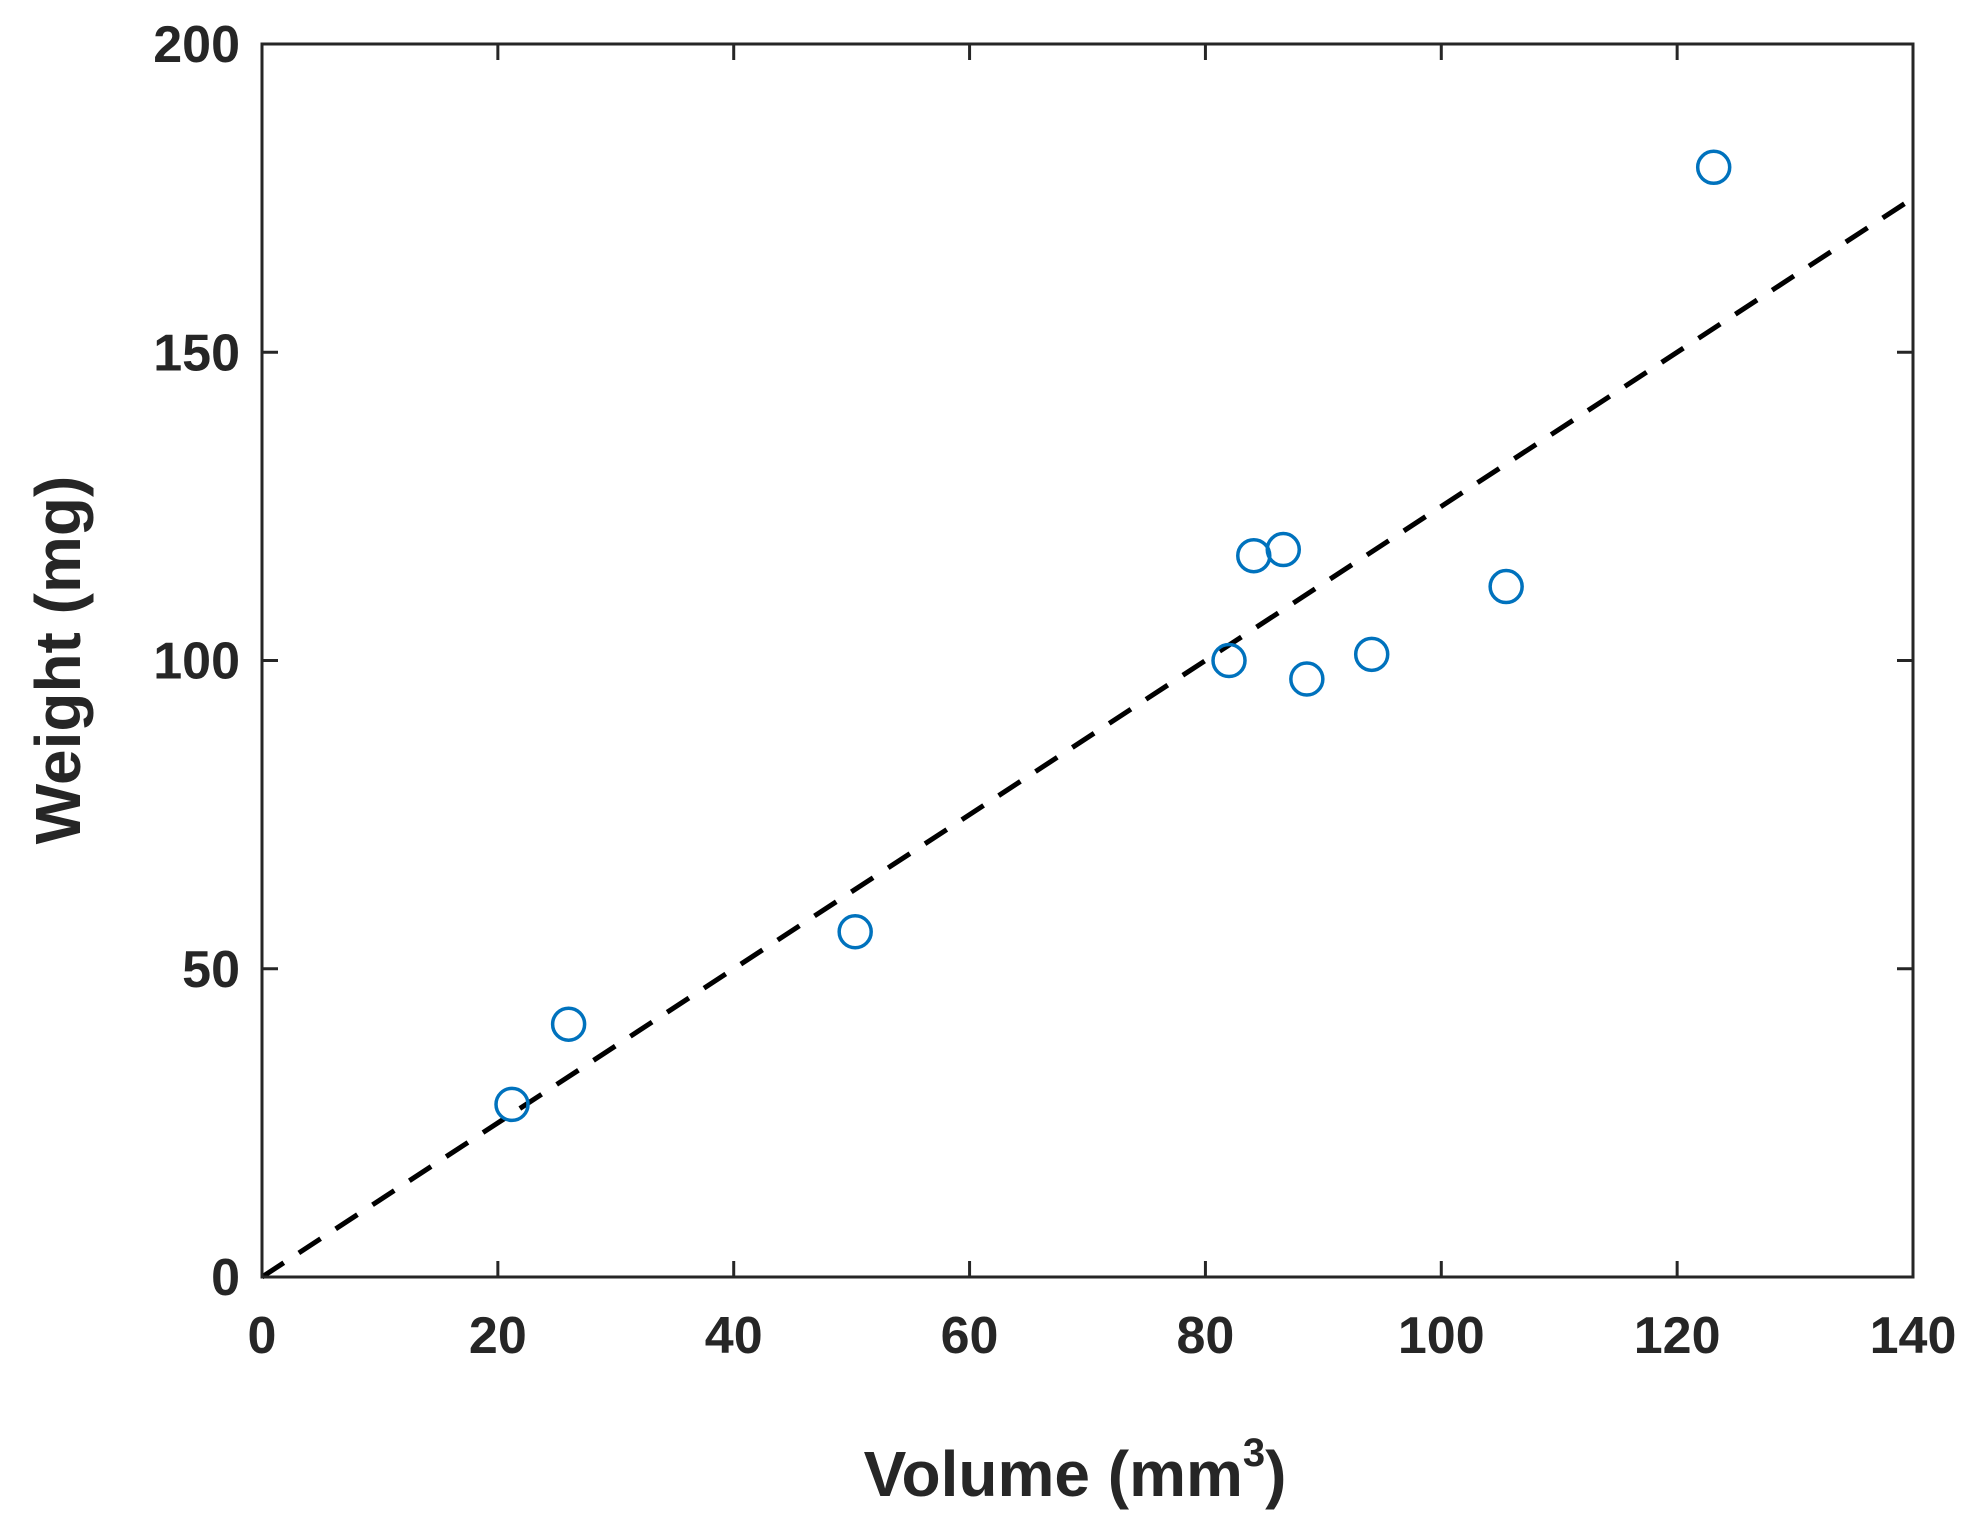 Image resolution: width=1980 pixels, height=1536 pixels. What do you see at coordinates (211, 970) in the screenshot?
I see `y-tick-label: 50` at bounding box center [211, 970].